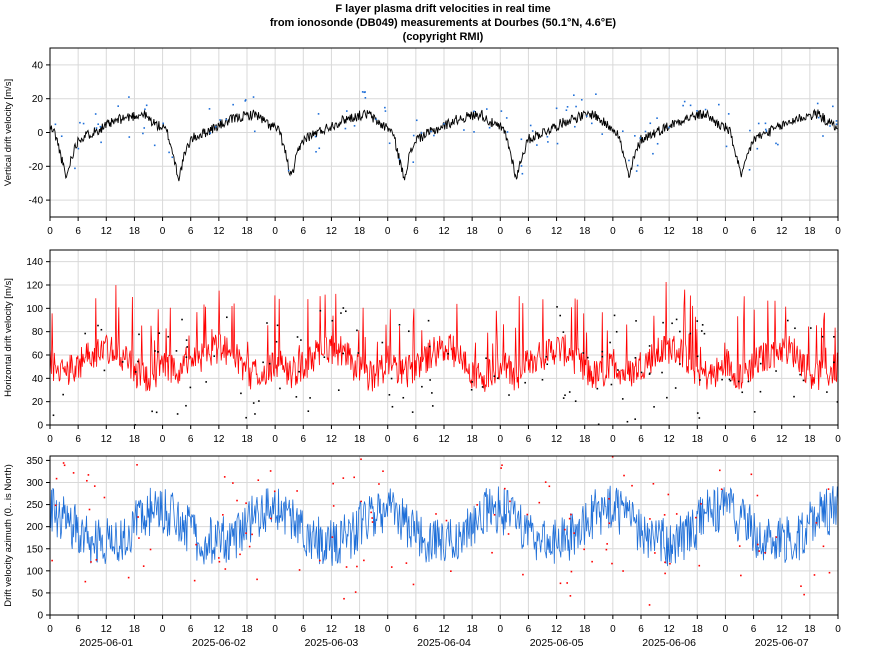 This screenshot has width=886, height=664. What do you see at coordinates (34, 505) in the screenshot?
I see `y-tick-label: 250` at bounding box center [34, 505].